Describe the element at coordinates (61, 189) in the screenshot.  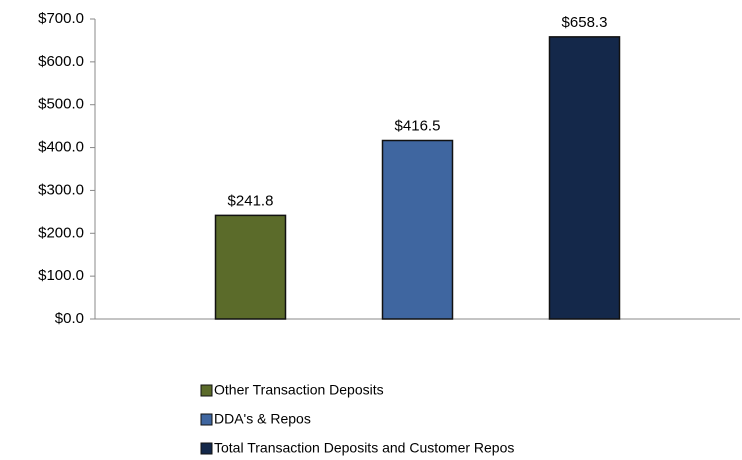
I see `y-tick-label: $300.0` at that location.